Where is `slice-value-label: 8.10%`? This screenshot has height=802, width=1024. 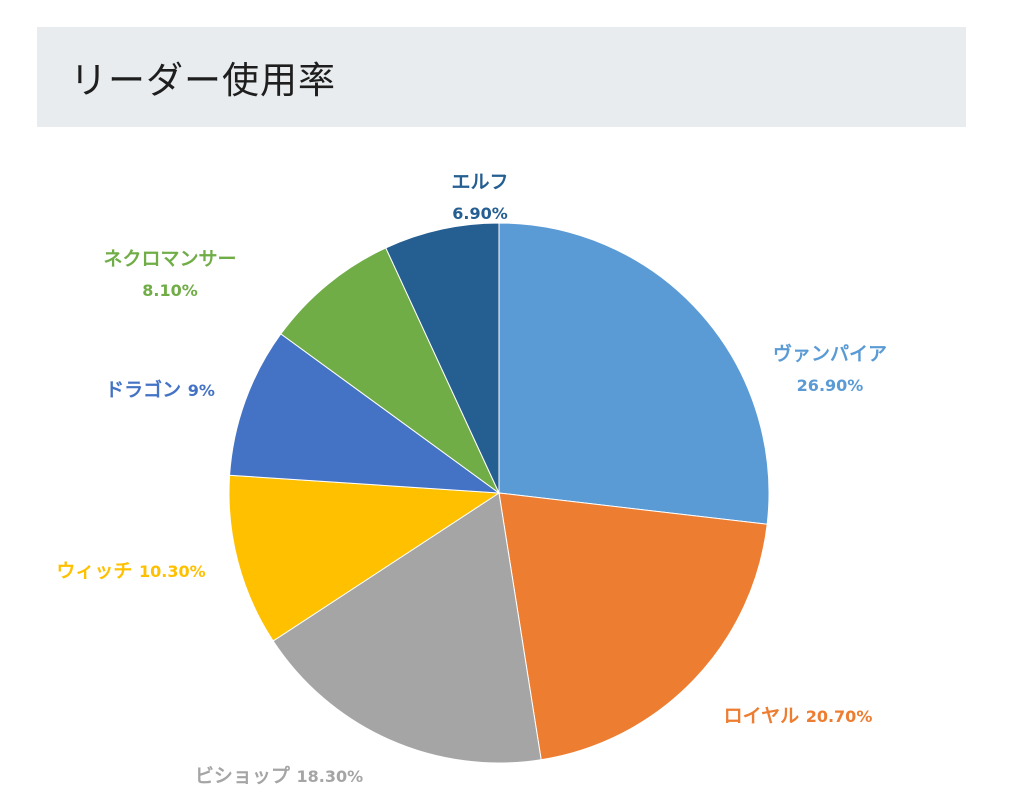
slice-value-label: 8.10% is located at coordinates (170, 290).